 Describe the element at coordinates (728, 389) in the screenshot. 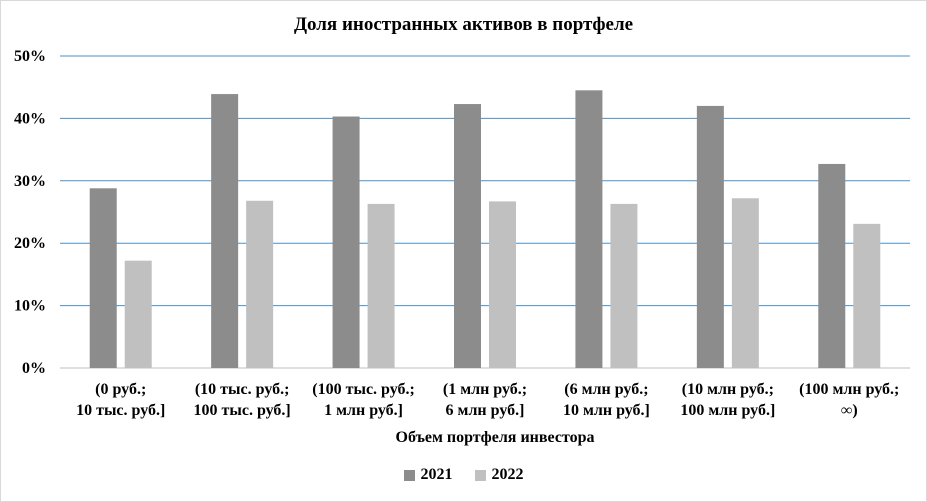

I see `x-tick-label: (10 млн руб.;` at that location.